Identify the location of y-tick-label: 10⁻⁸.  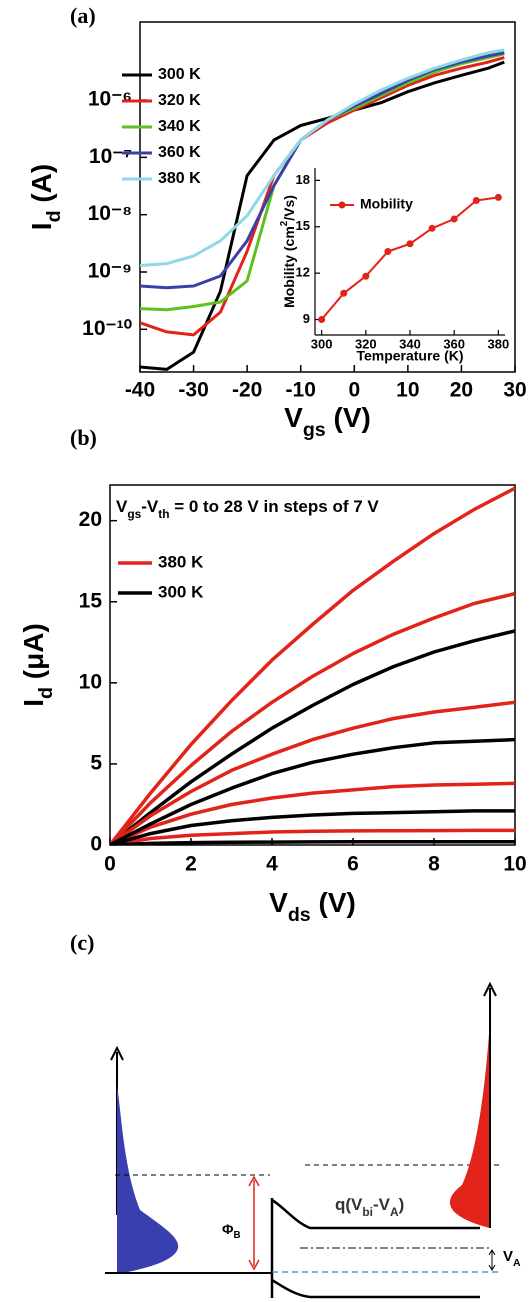
(110, 213).